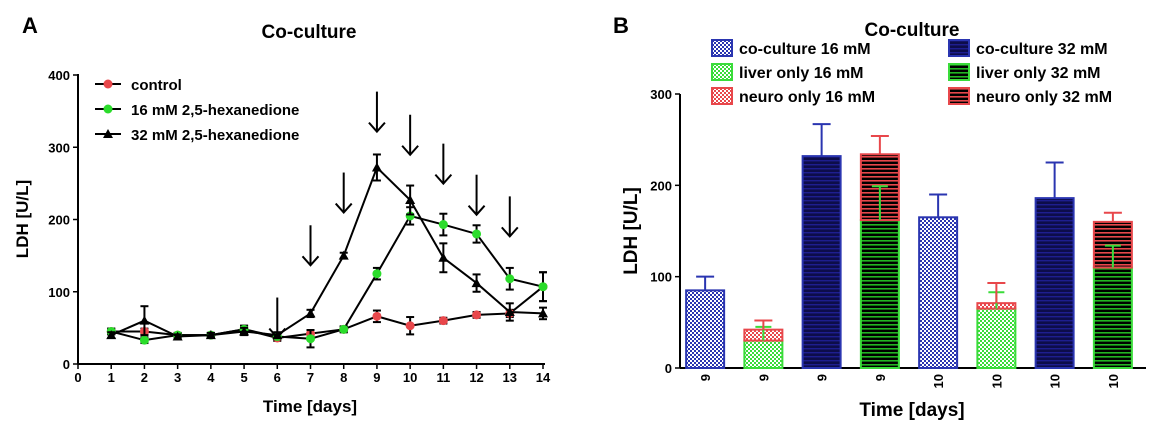 The width and height of the screenshot is (1159, 442). Describe the element at coordinates (59, 220) in the screenshot. I see `chart-a-y-tick-label: 200` at that location.